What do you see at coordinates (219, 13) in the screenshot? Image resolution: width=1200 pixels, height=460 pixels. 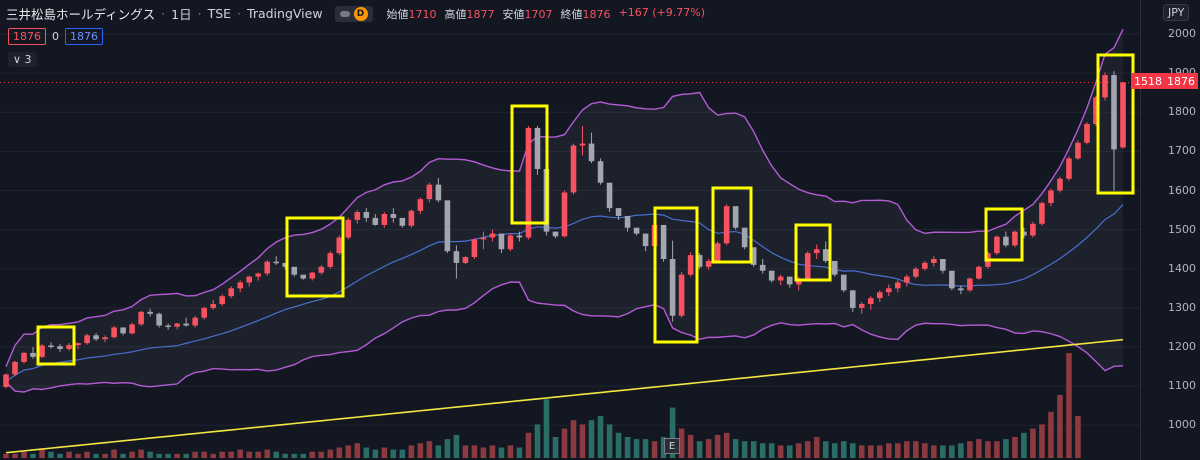 I see `exchange-label: TSE` at bounding box center [219, 13].